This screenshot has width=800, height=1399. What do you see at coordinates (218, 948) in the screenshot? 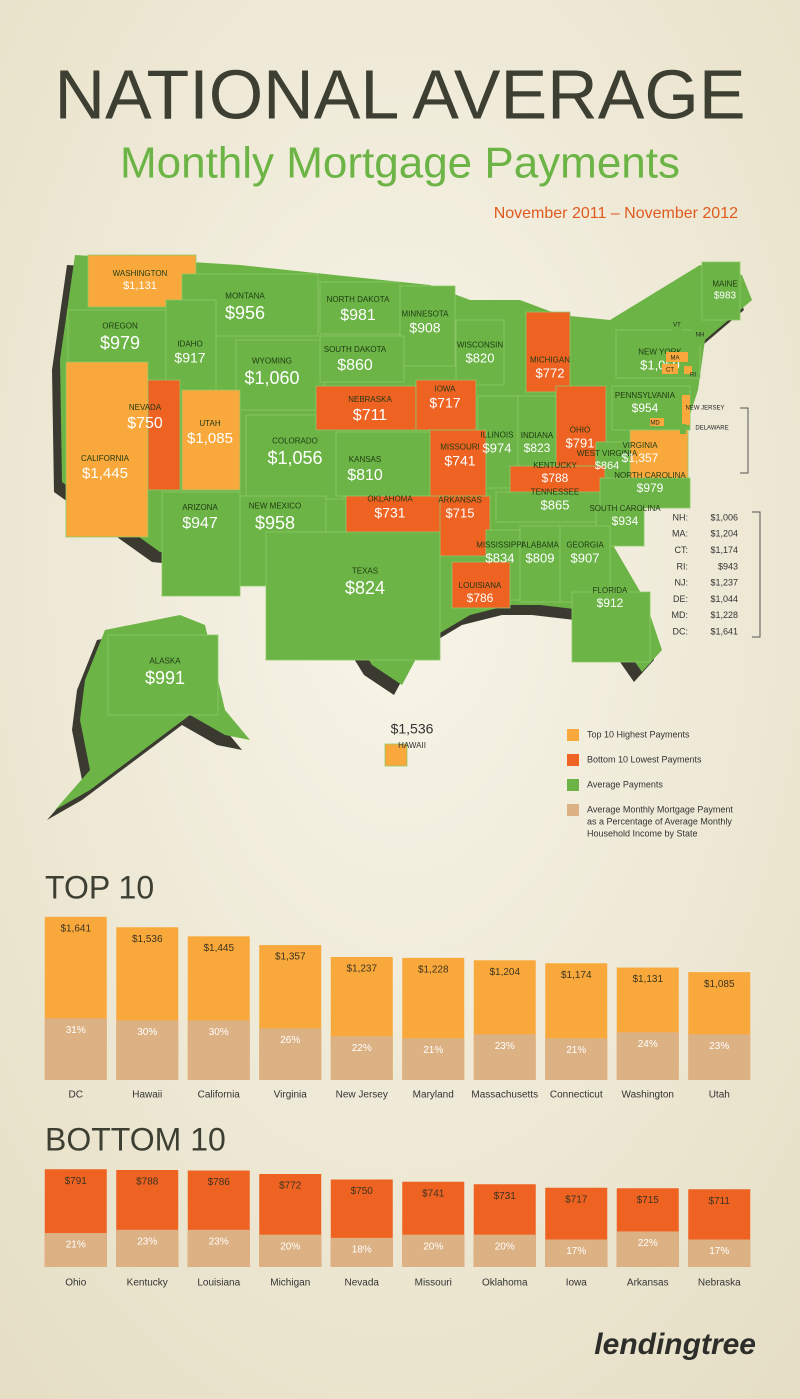
I see `value-label: $1,445` at bounding box center [218, 948].